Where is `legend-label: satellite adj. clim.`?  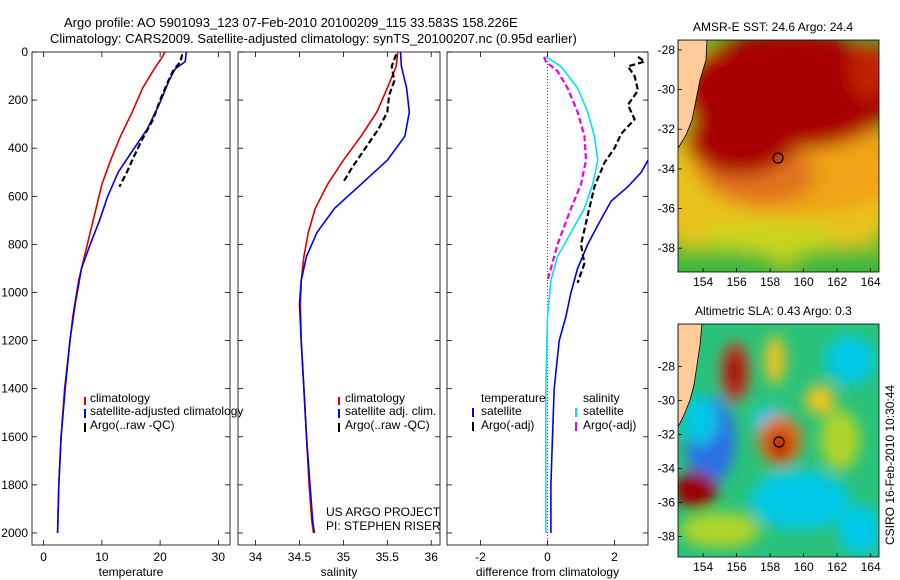 legend-label: satellite adj. clim. is located at coordinates (390, 411).